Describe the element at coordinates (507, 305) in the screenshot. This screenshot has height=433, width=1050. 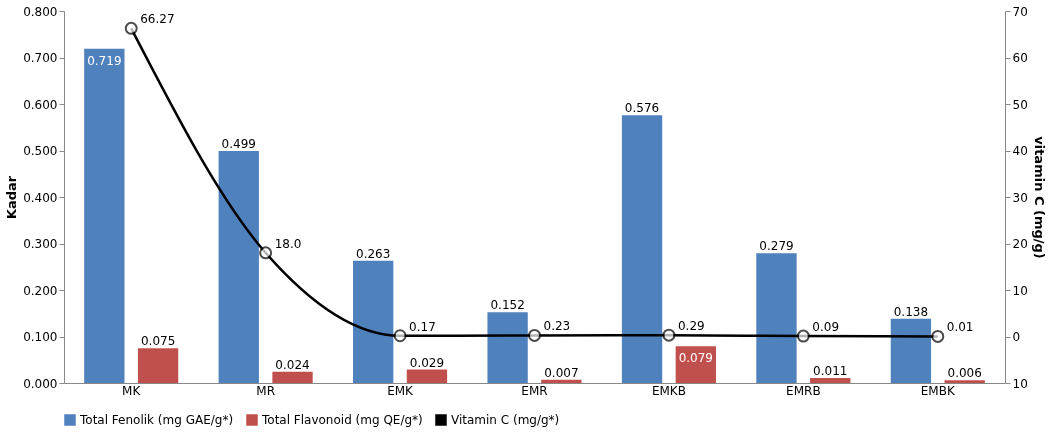
I see `data-label: 0.152` at that location.